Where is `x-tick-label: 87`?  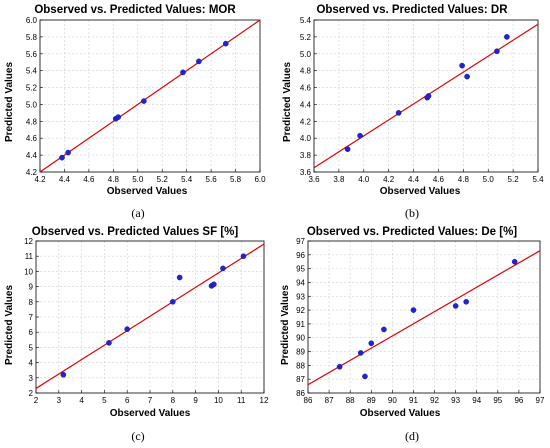
x-tick-label: 87 is located at coordinates (329, 400).